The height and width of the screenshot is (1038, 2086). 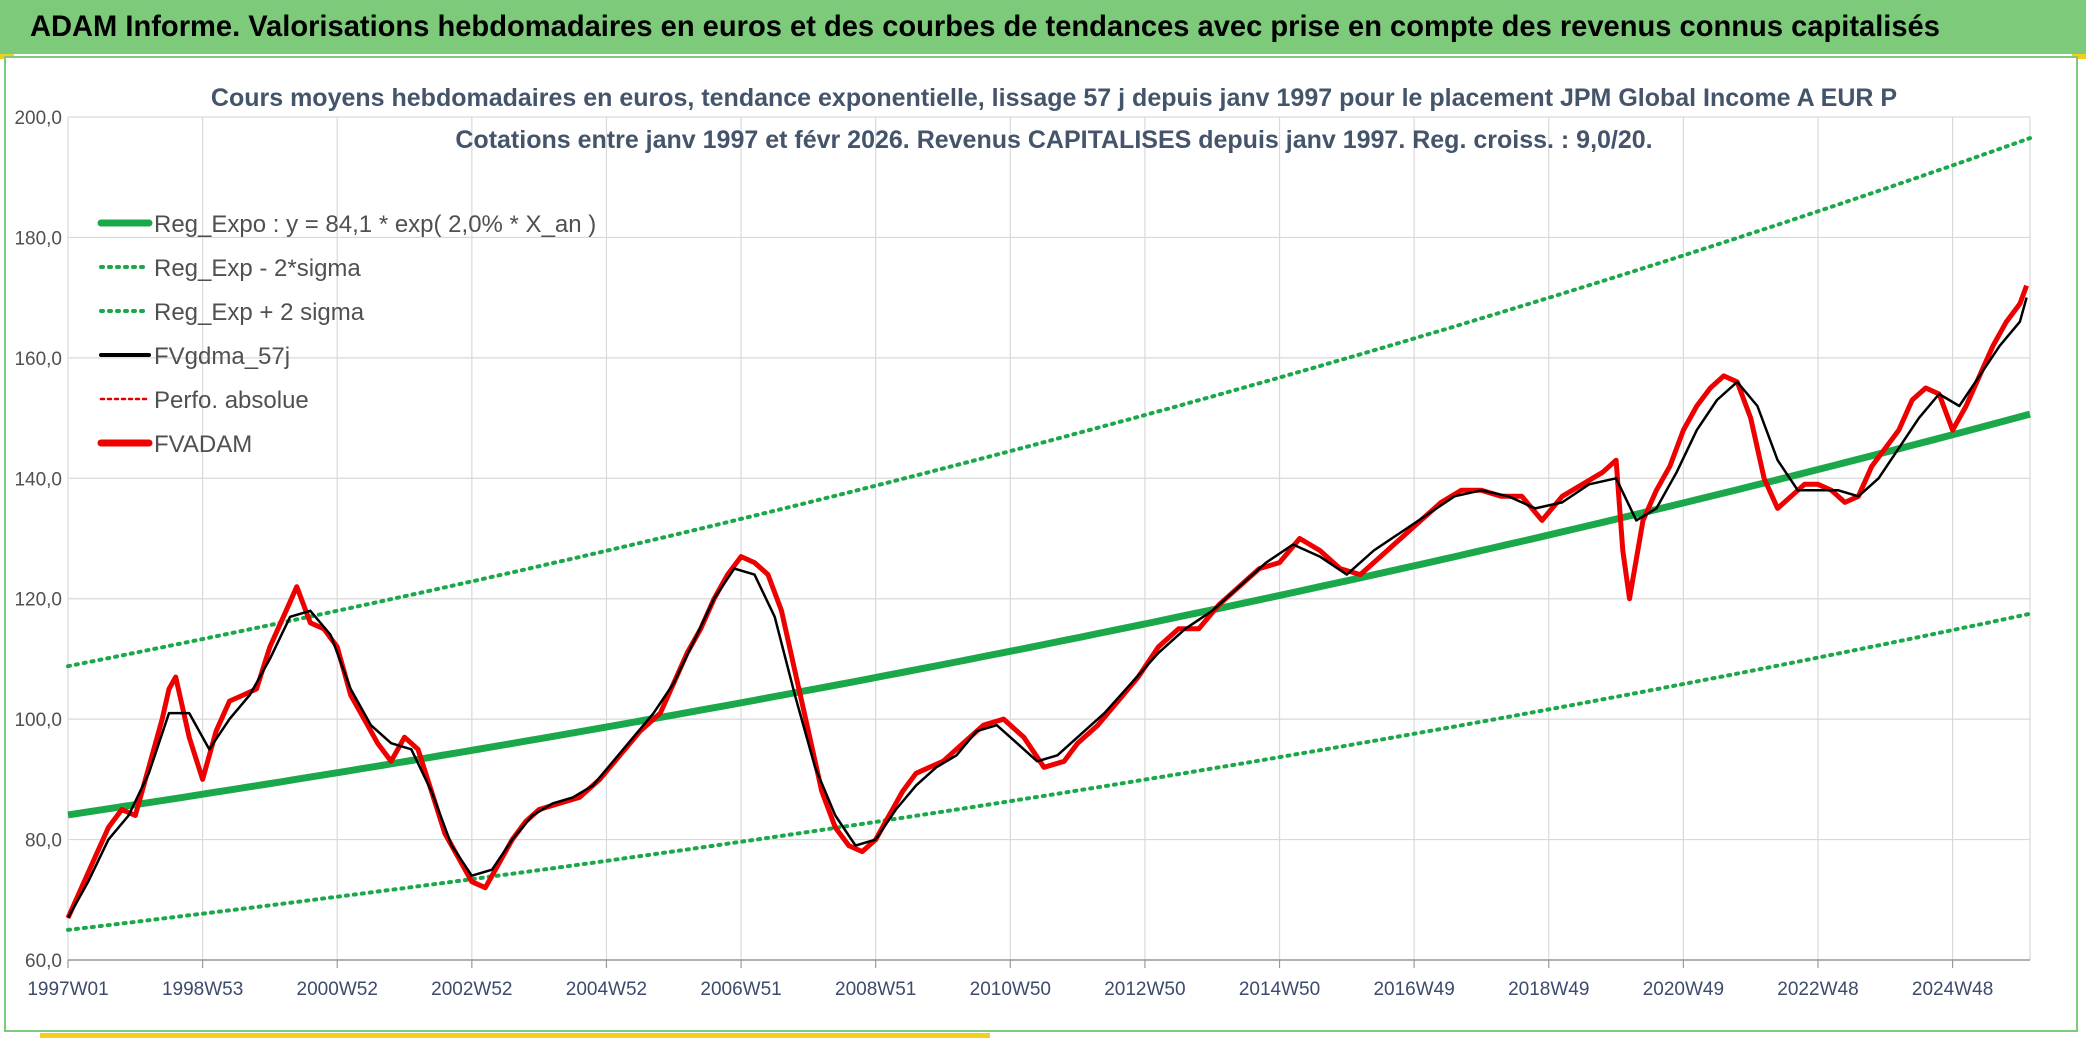 What do you see at coordinates (337, 989) in the screenshot?
I see `x-tick-label: 2000W52` at bounding box center [337, 989].